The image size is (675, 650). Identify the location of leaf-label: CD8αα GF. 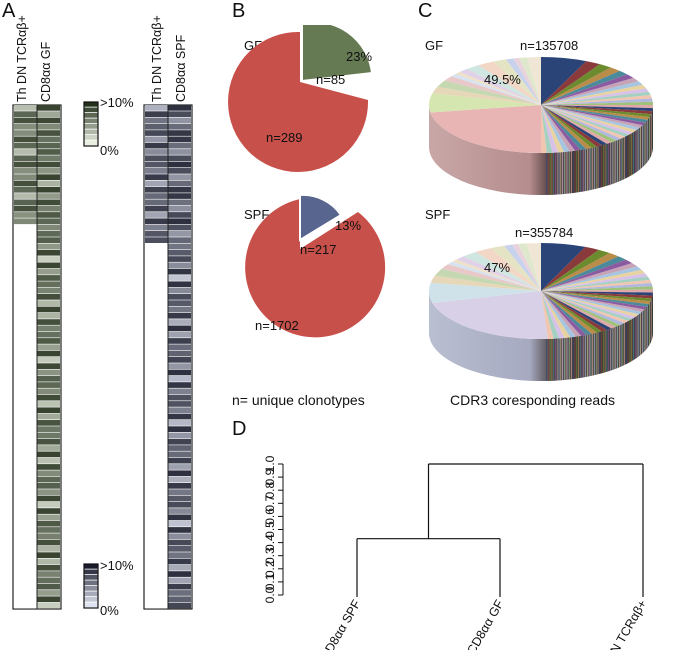
(485, 623).